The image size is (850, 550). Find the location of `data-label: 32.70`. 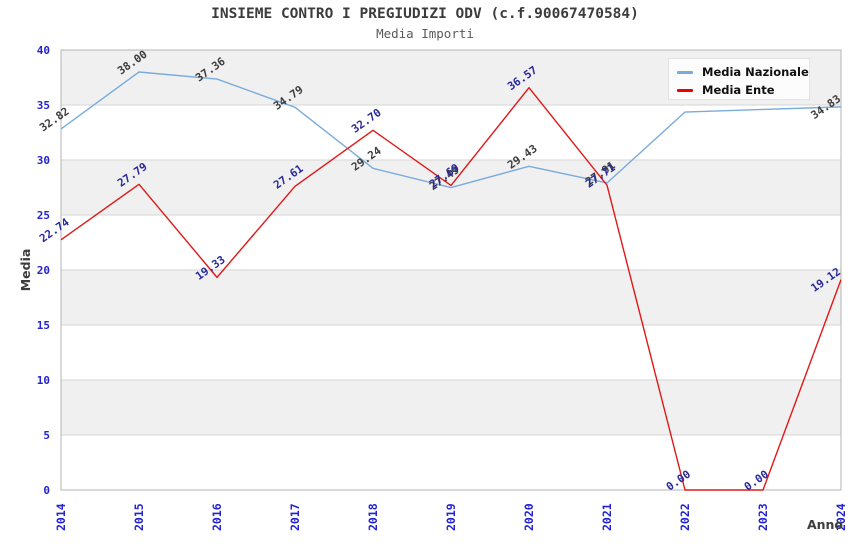

data-label: 32.70 is located at coordinates (366, 121).